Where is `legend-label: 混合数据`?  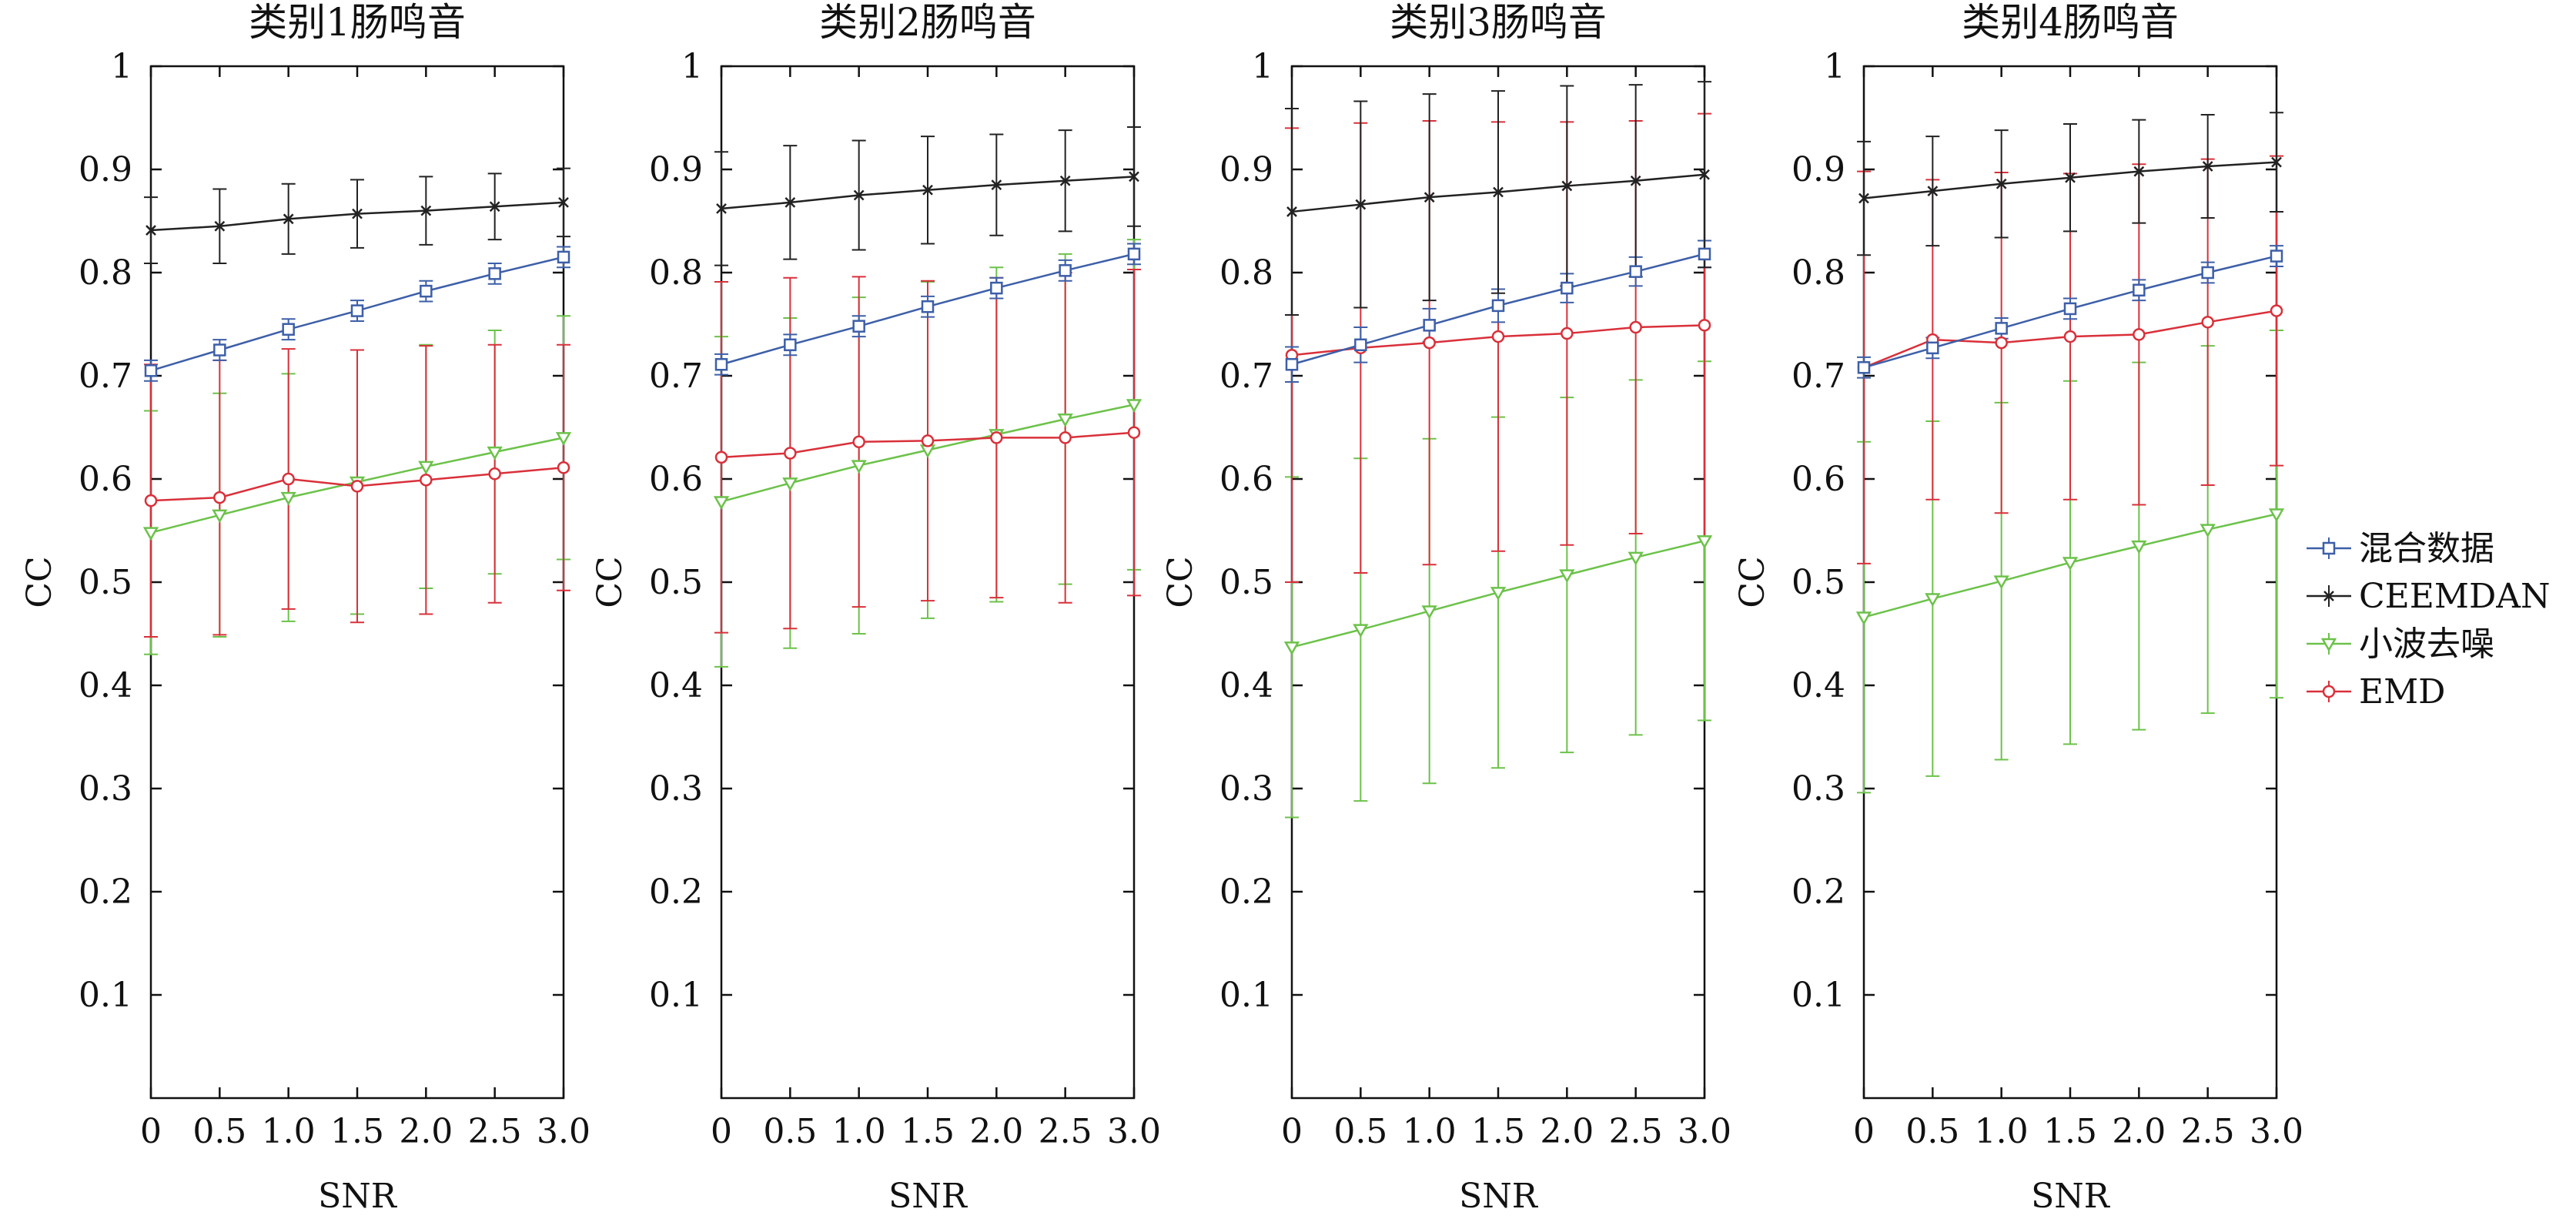
legend-label: 混合数据 is located at coordinates (2427, 548).